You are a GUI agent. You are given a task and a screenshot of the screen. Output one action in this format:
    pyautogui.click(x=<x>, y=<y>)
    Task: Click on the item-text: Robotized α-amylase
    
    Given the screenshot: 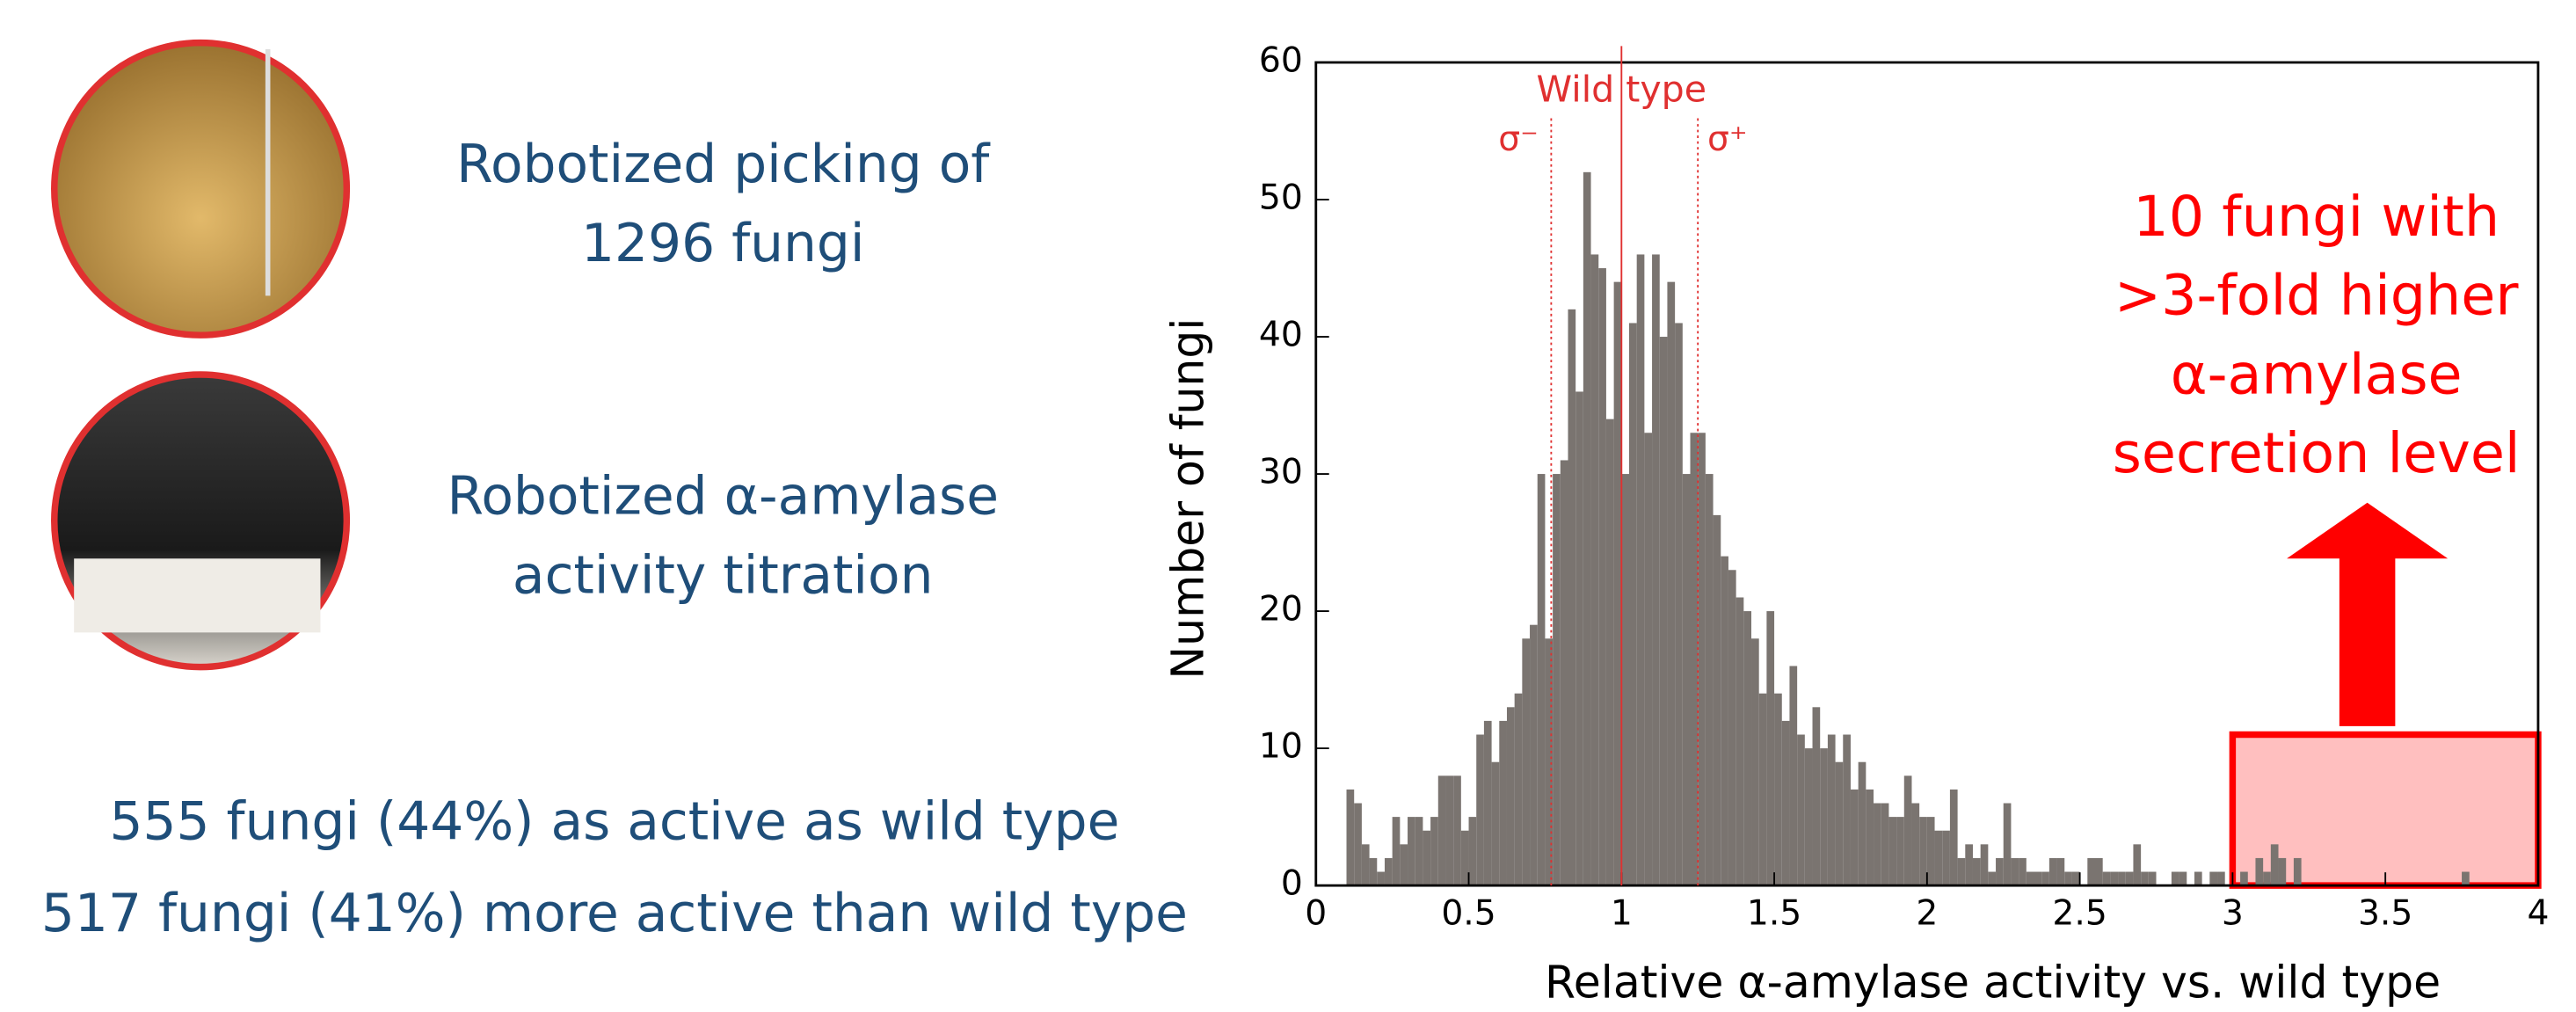 What is the action you would take?
    pyautogui.click(x=723, y=497)
    